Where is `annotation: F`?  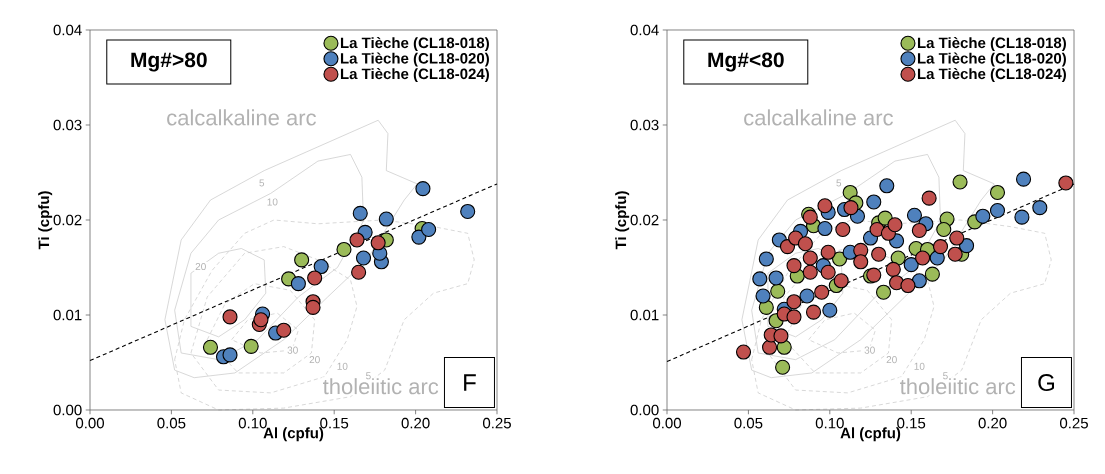 annotation: F is located at coordinates (470, 382).